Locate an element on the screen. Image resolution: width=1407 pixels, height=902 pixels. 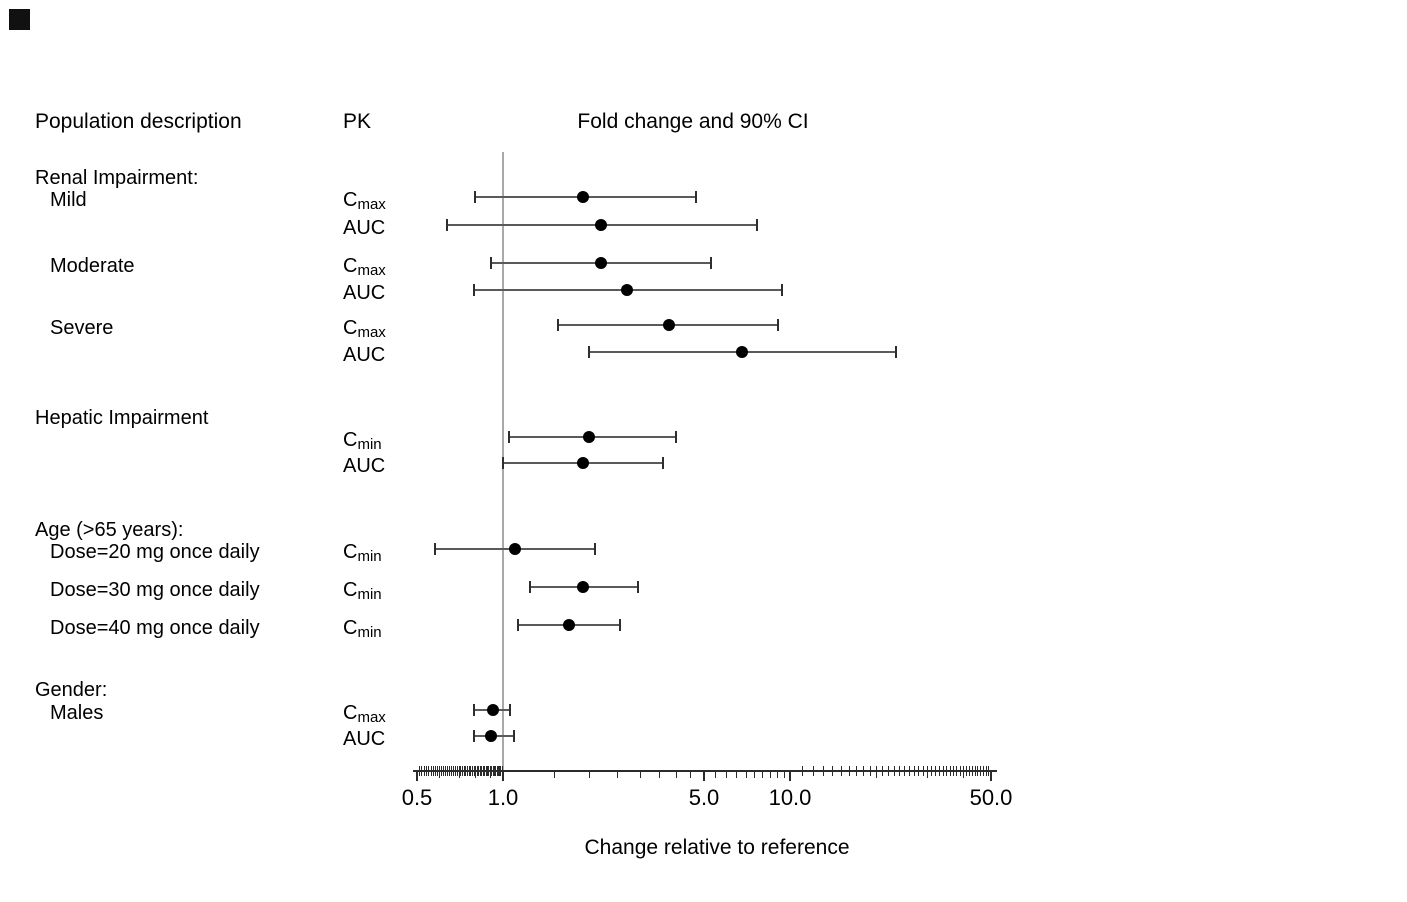
x-axis-line is located at coordinates (705, 771).